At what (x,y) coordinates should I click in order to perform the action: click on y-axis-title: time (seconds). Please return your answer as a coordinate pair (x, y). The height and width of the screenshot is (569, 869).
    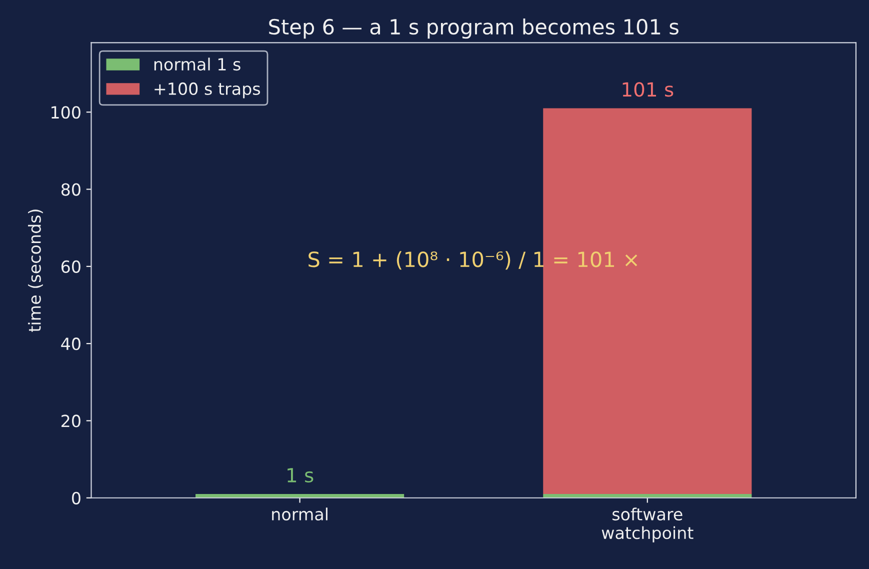
    Looking at the image, I should click on (35, 271).